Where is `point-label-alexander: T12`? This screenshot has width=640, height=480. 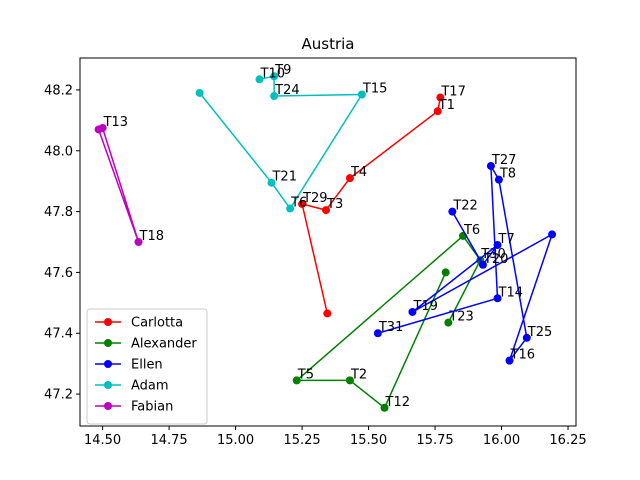
point-label-alexander: T12 is located at coordinates (397, 402).